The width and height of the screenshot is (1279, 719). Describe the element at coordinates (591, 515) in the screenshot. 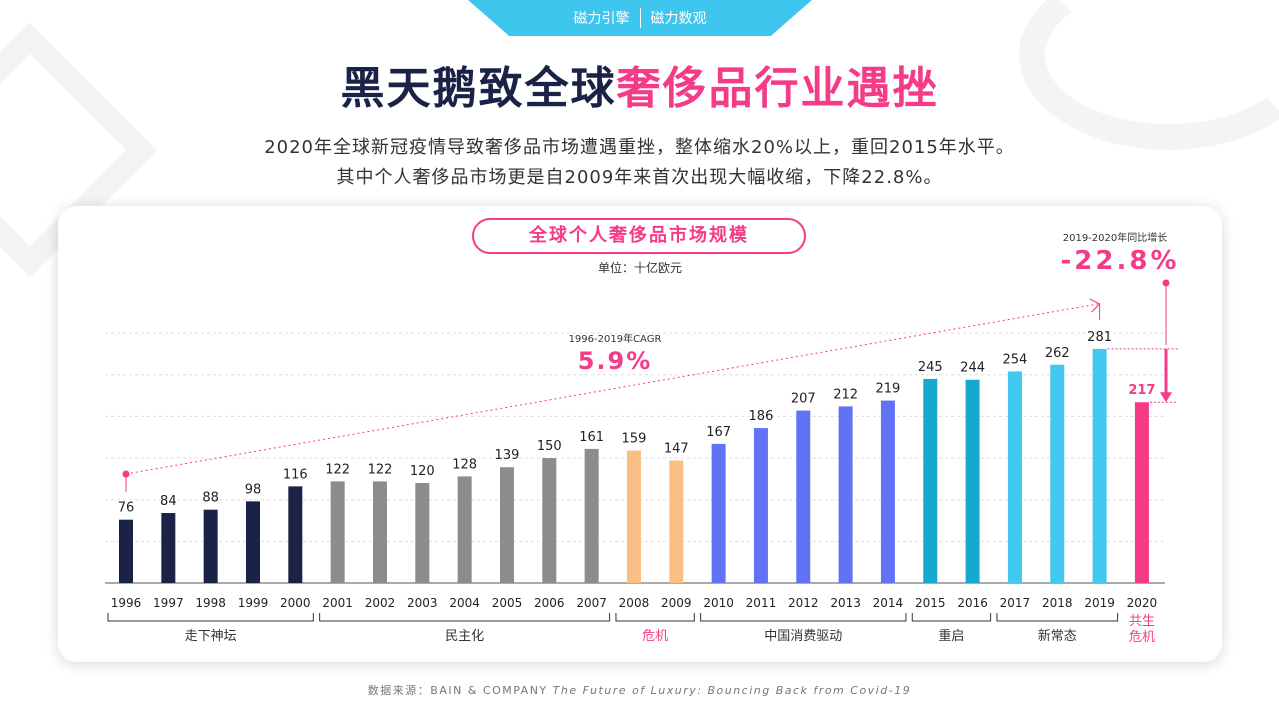

I see `bar-2007` at that location.